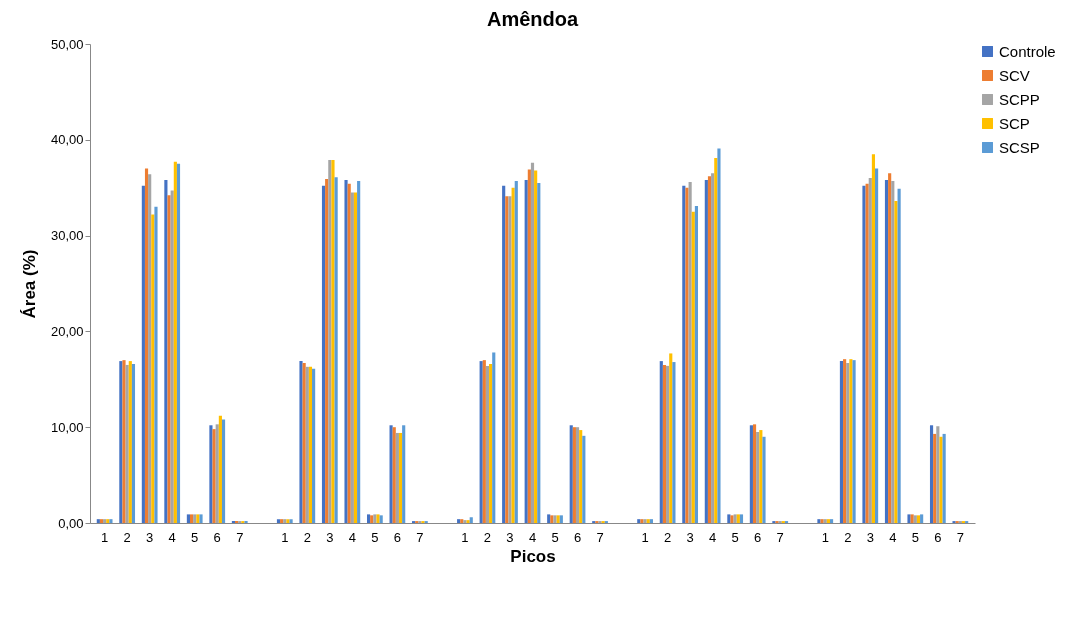 The height and width of the screenshot is (623, 1083). I want to click on y-tick-label: 10,00, so click(67, 427).